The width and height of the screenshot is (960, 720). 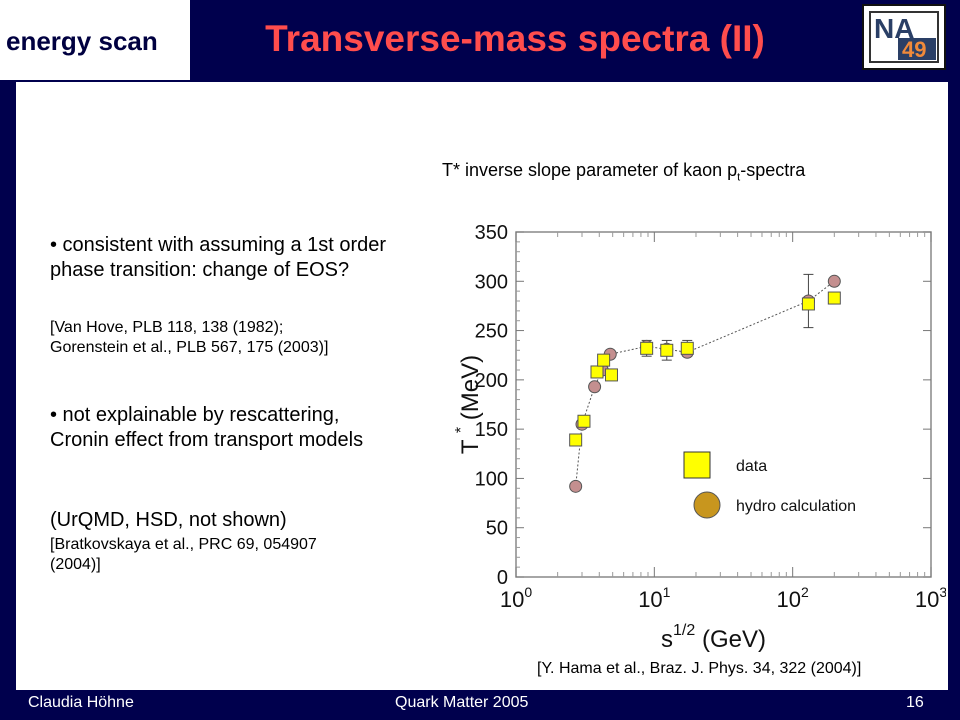 I want to click on legend-hydro-label: hydro calculation, so click(x=796, y=506).